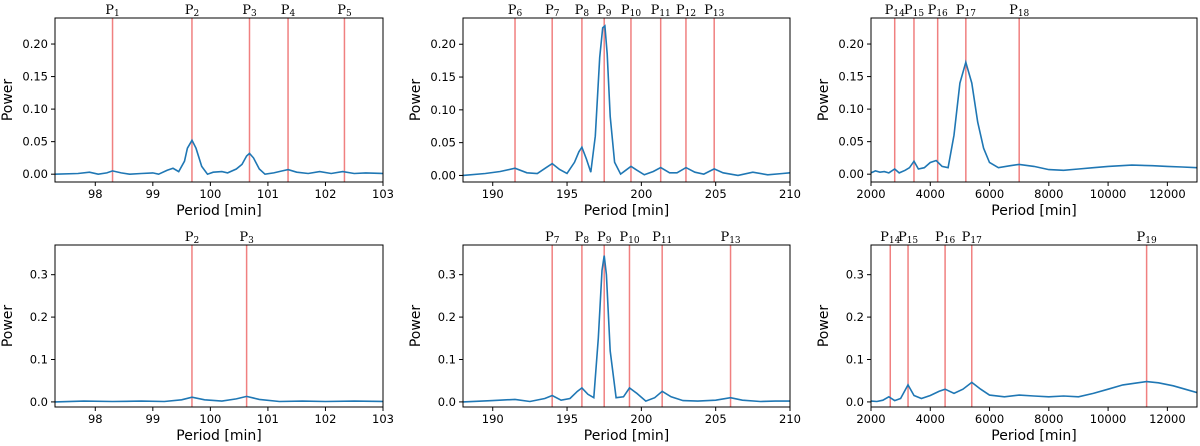 Image resolution: width=1200 pixels, height=446 pixels. What do you see at coordinates (1147, 238) in the screenshot?
I see `peak-label-p19: P19` at bounding box center [1147, 238].